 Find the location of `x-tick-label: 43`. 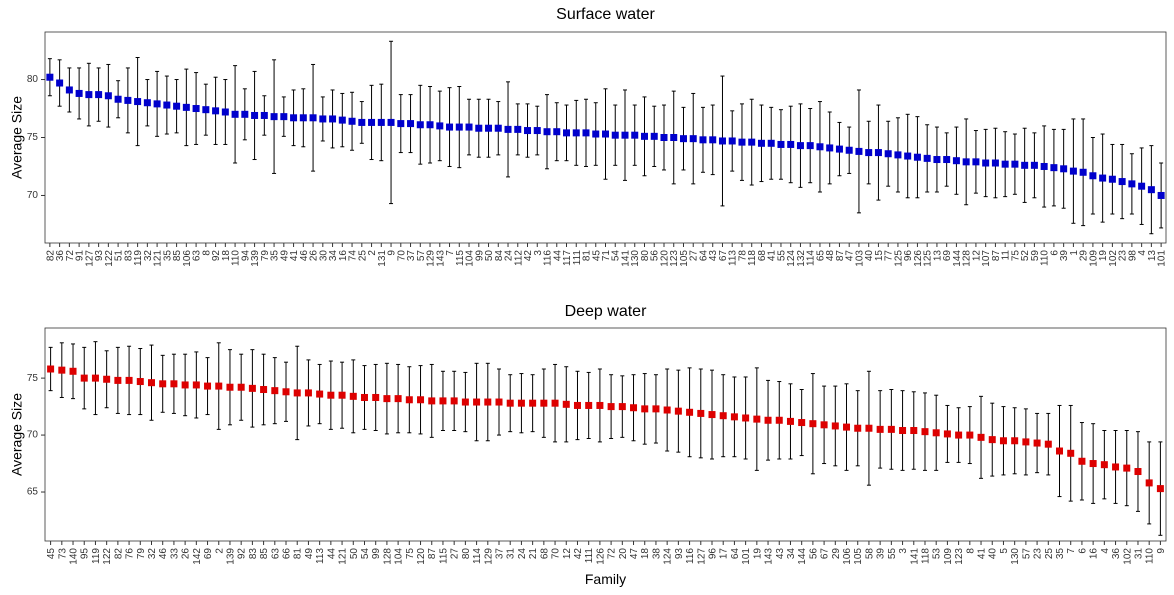

x-tick-label: 43 is located at coordinates (780, 554).